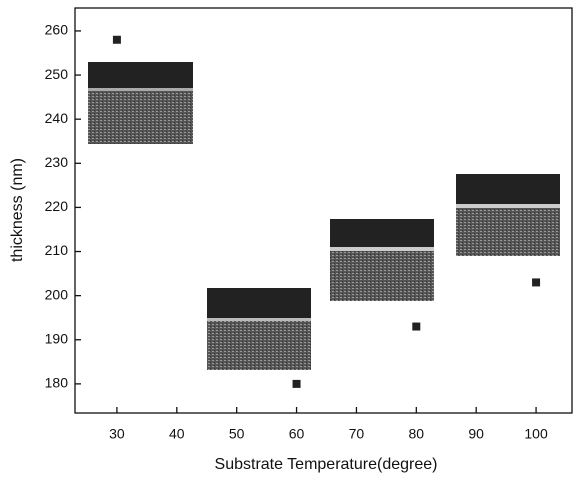  Describe the element at coordinates (17, 210) in the screenshot. I see `y-axis-label: thickness (nm)` at that location.